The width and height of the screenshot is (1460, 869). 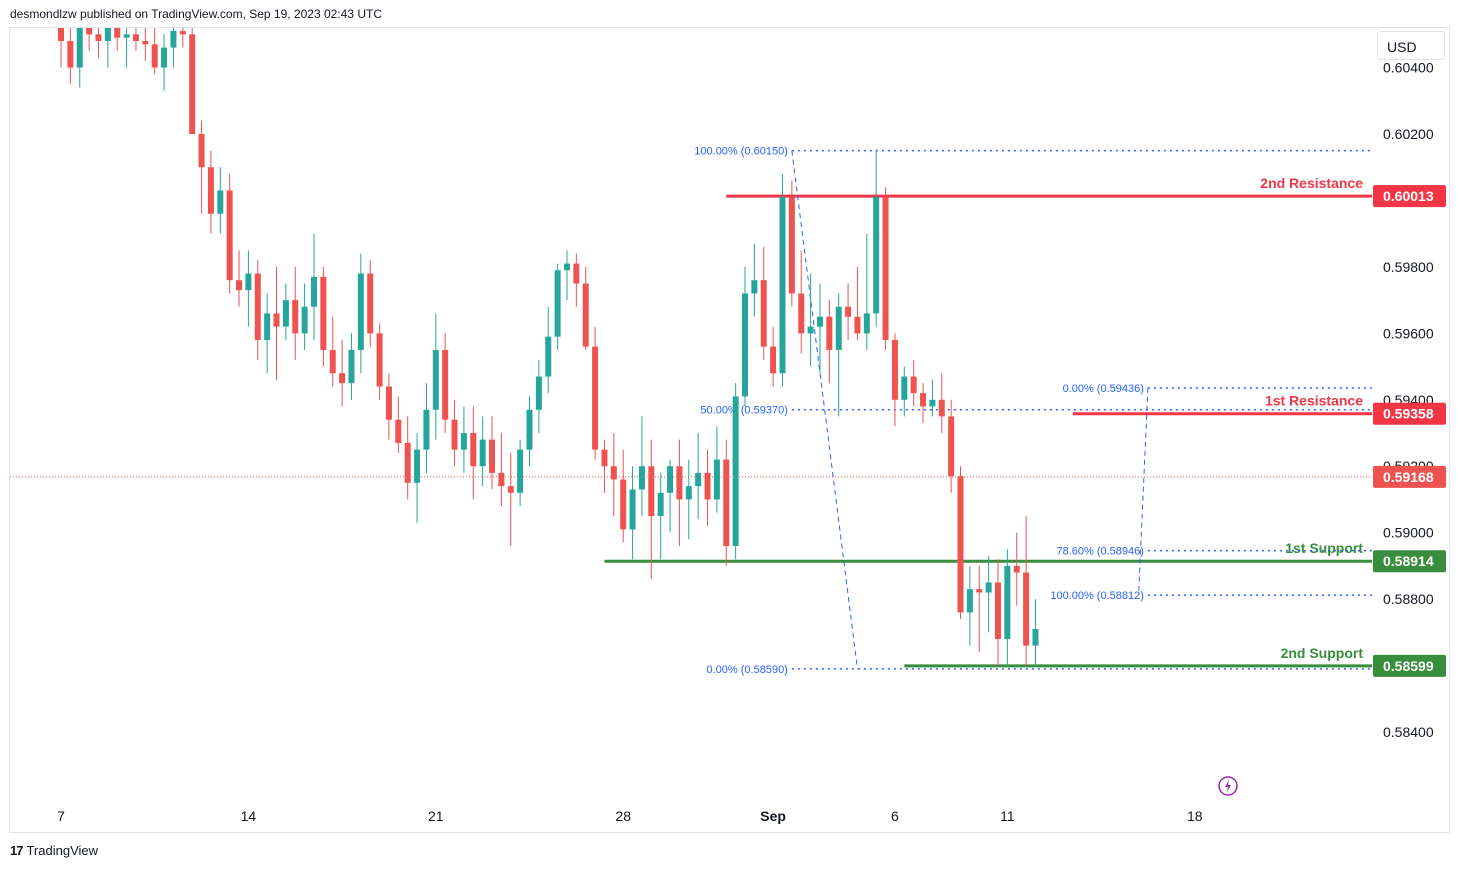 I want to click on time-axis: 7 14 21 28 Sep 6 11 18, so click(x=630, y=816).